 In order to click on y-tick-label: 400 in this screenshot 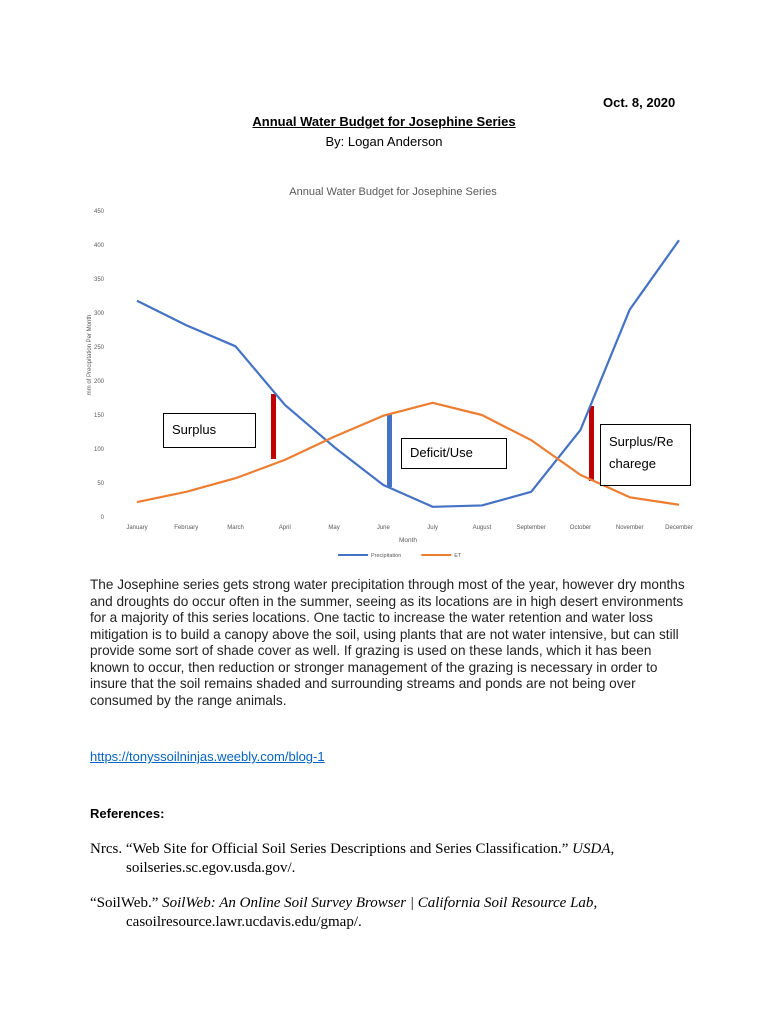, I will do `click(99, 246)`.